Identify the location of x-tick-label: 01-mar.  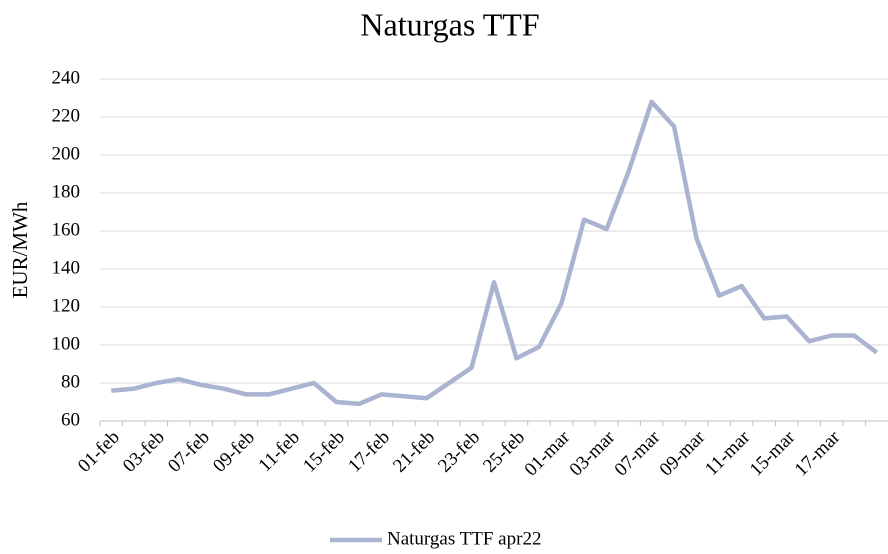
(548, 453).